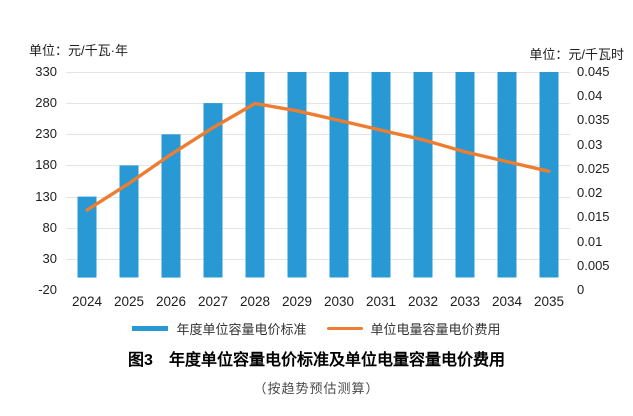 This screenshot has width=633, height=416. I want to click on x-axis-label: 2026, so click(171, 301).